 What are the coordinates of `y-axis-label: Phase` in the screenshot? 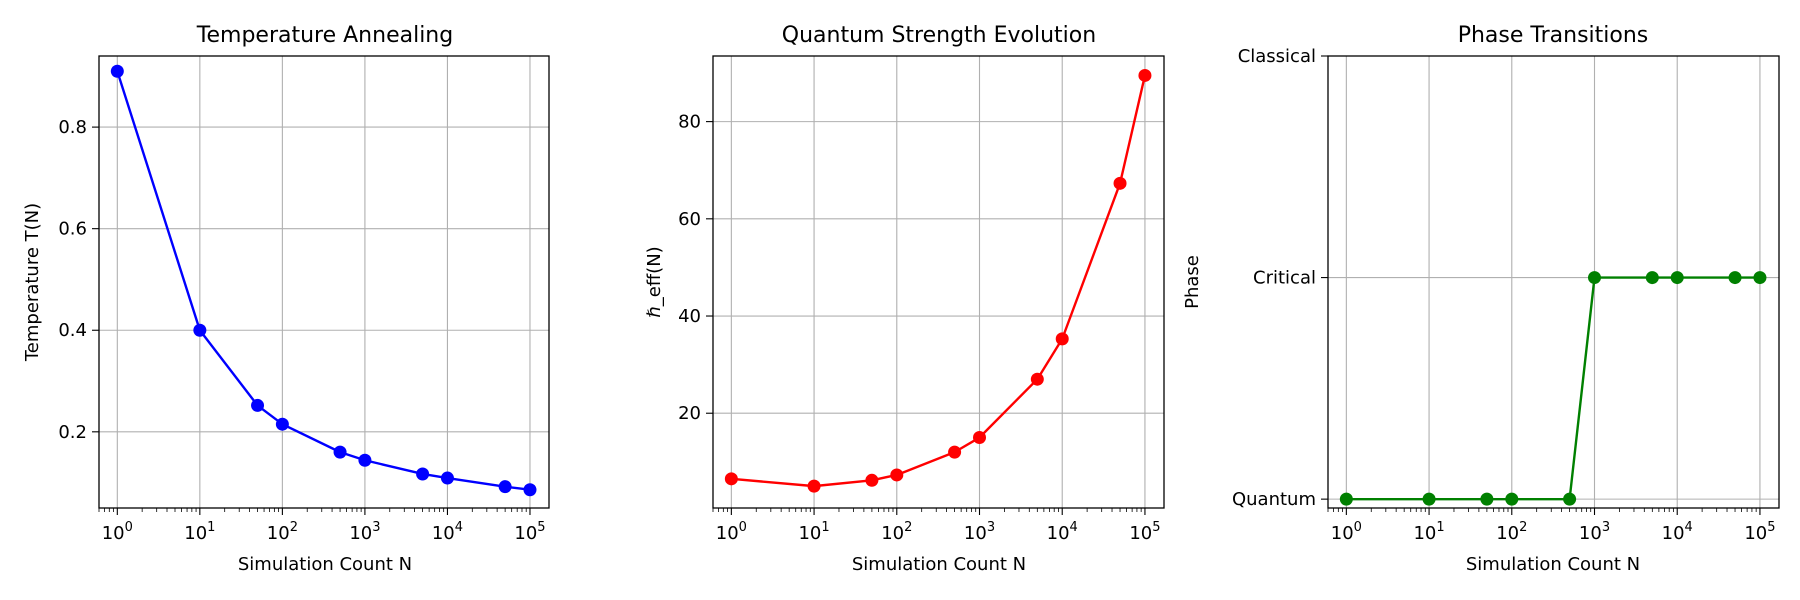 It's located at (1192, 282).